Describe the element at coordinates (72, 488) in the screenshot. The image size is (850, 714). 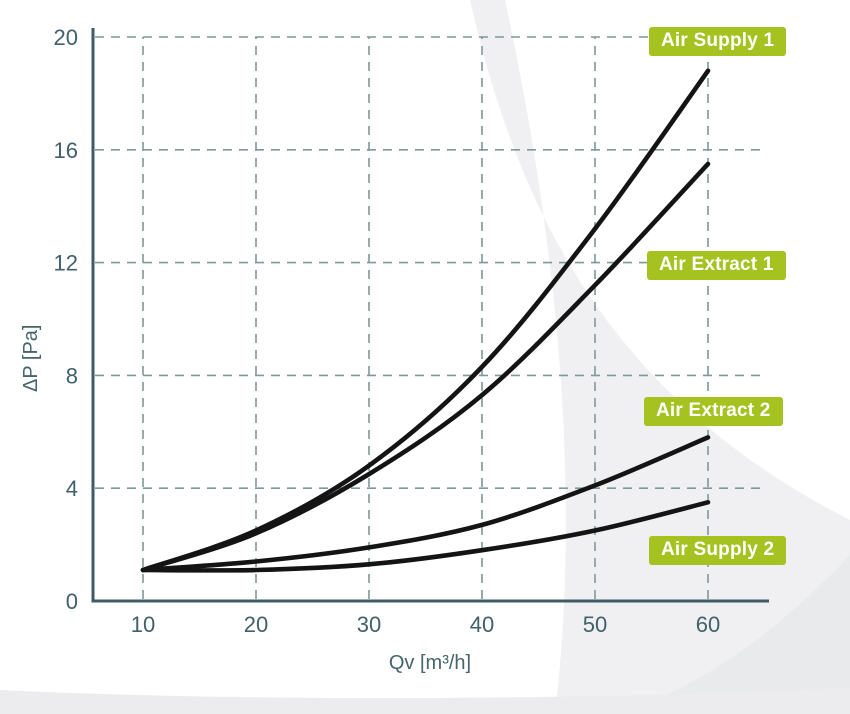
I see `y-tick-label: 4` at that location.